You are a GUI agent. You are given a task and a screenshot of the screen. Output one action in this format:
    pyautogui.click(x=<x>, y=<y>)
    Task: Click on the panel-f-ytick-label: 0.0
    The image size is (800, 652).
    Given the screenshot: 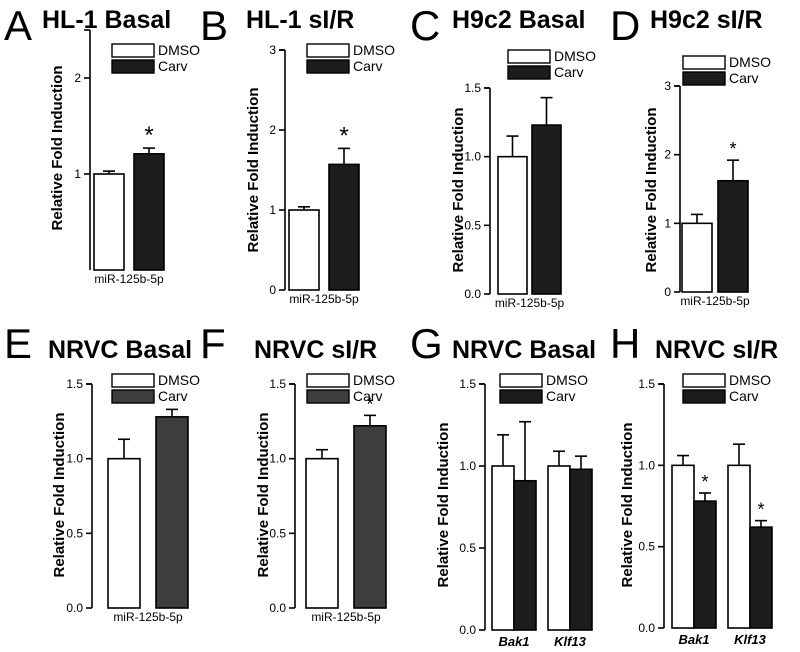 What is the action you would take?
    pyautogui.click(x=277, y=608)
    